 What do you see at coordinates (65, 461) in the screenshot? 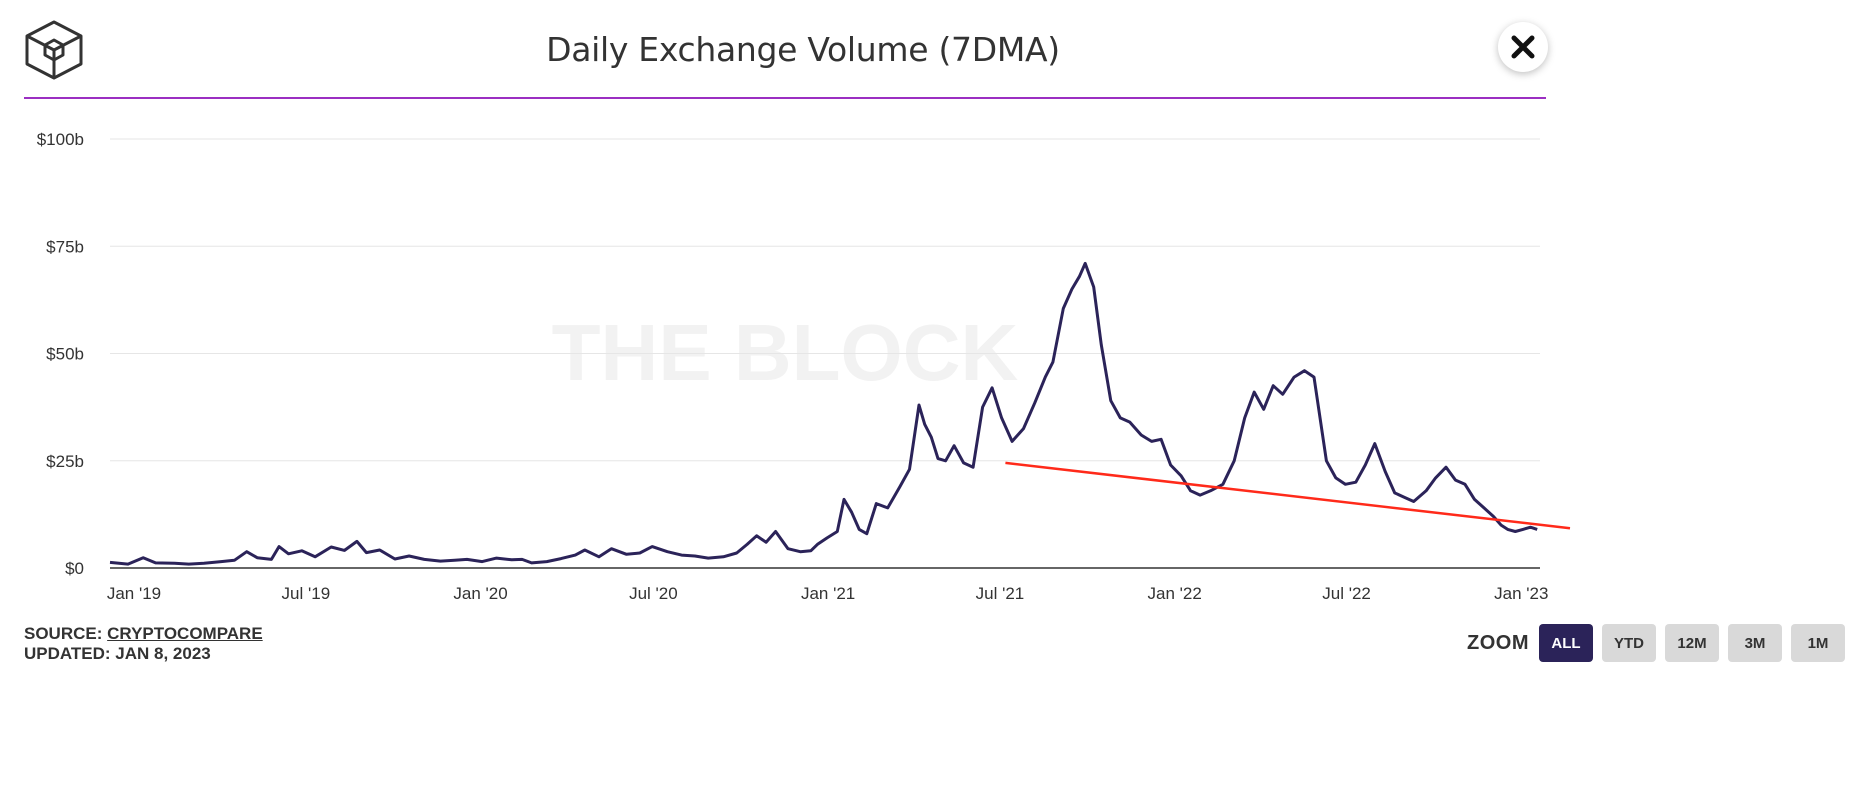
I see `y-tick-label: $25b` at bounding box center [65, 461].